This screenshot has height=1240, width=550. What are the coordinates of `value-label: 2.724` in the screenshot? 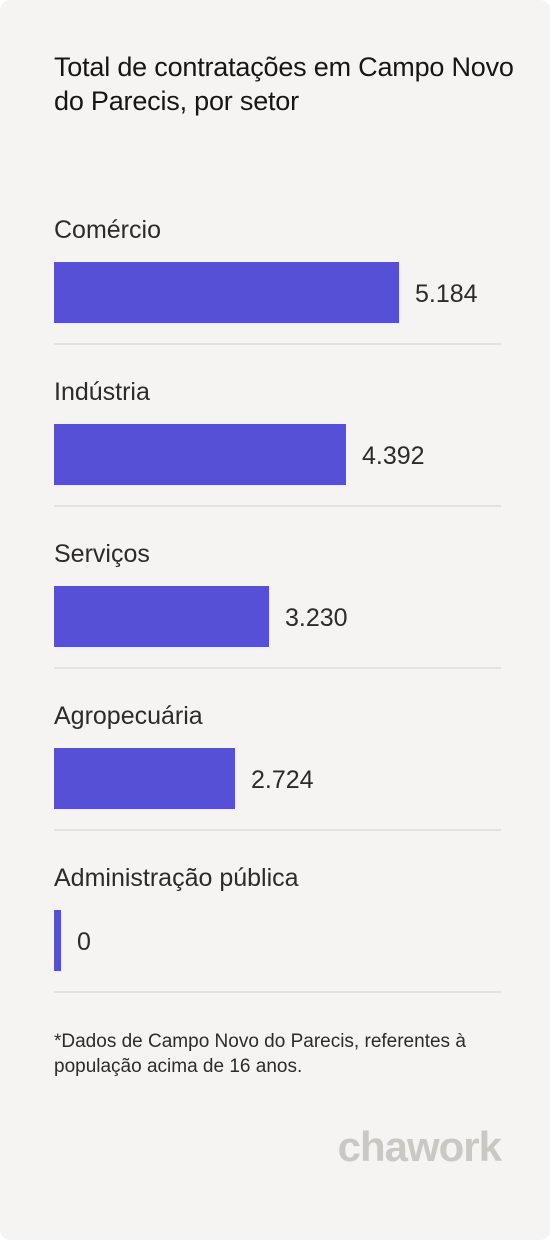 It's located at (282, 780).